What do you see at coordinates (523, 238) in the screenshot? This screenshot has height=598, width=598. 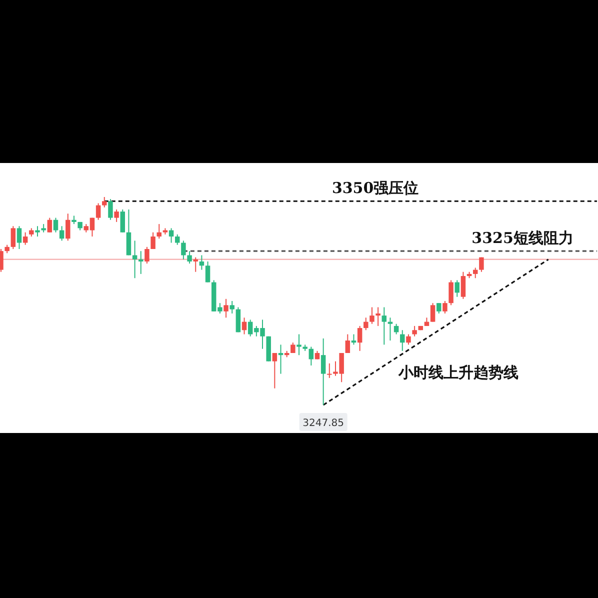 I see `series-label: 3325短线阻力` at bounding box center [523, 238].